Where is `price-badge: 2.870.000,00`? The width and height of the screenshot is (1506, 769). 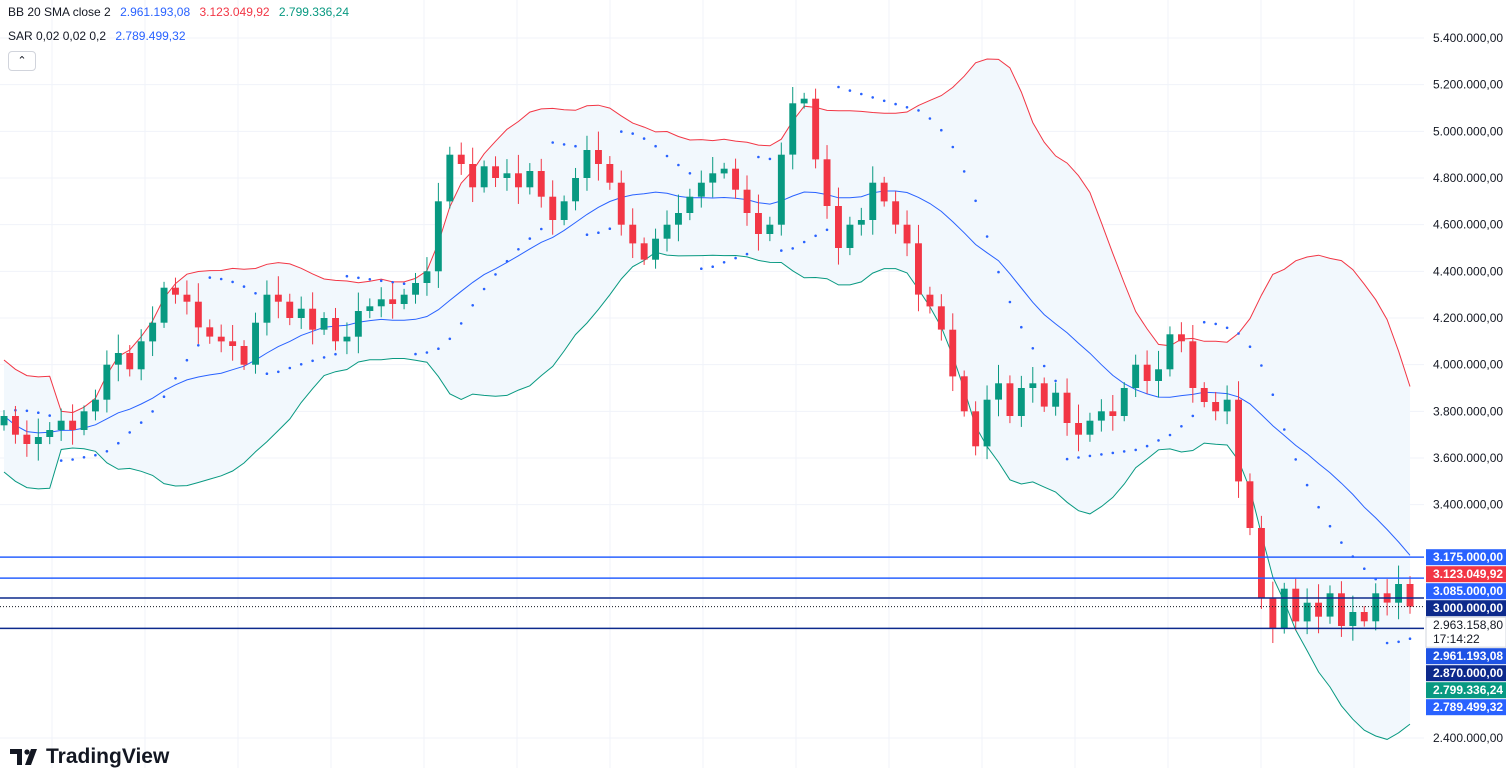
price-badge: 2.870.000,00 is located at coordinates (1466, 673).